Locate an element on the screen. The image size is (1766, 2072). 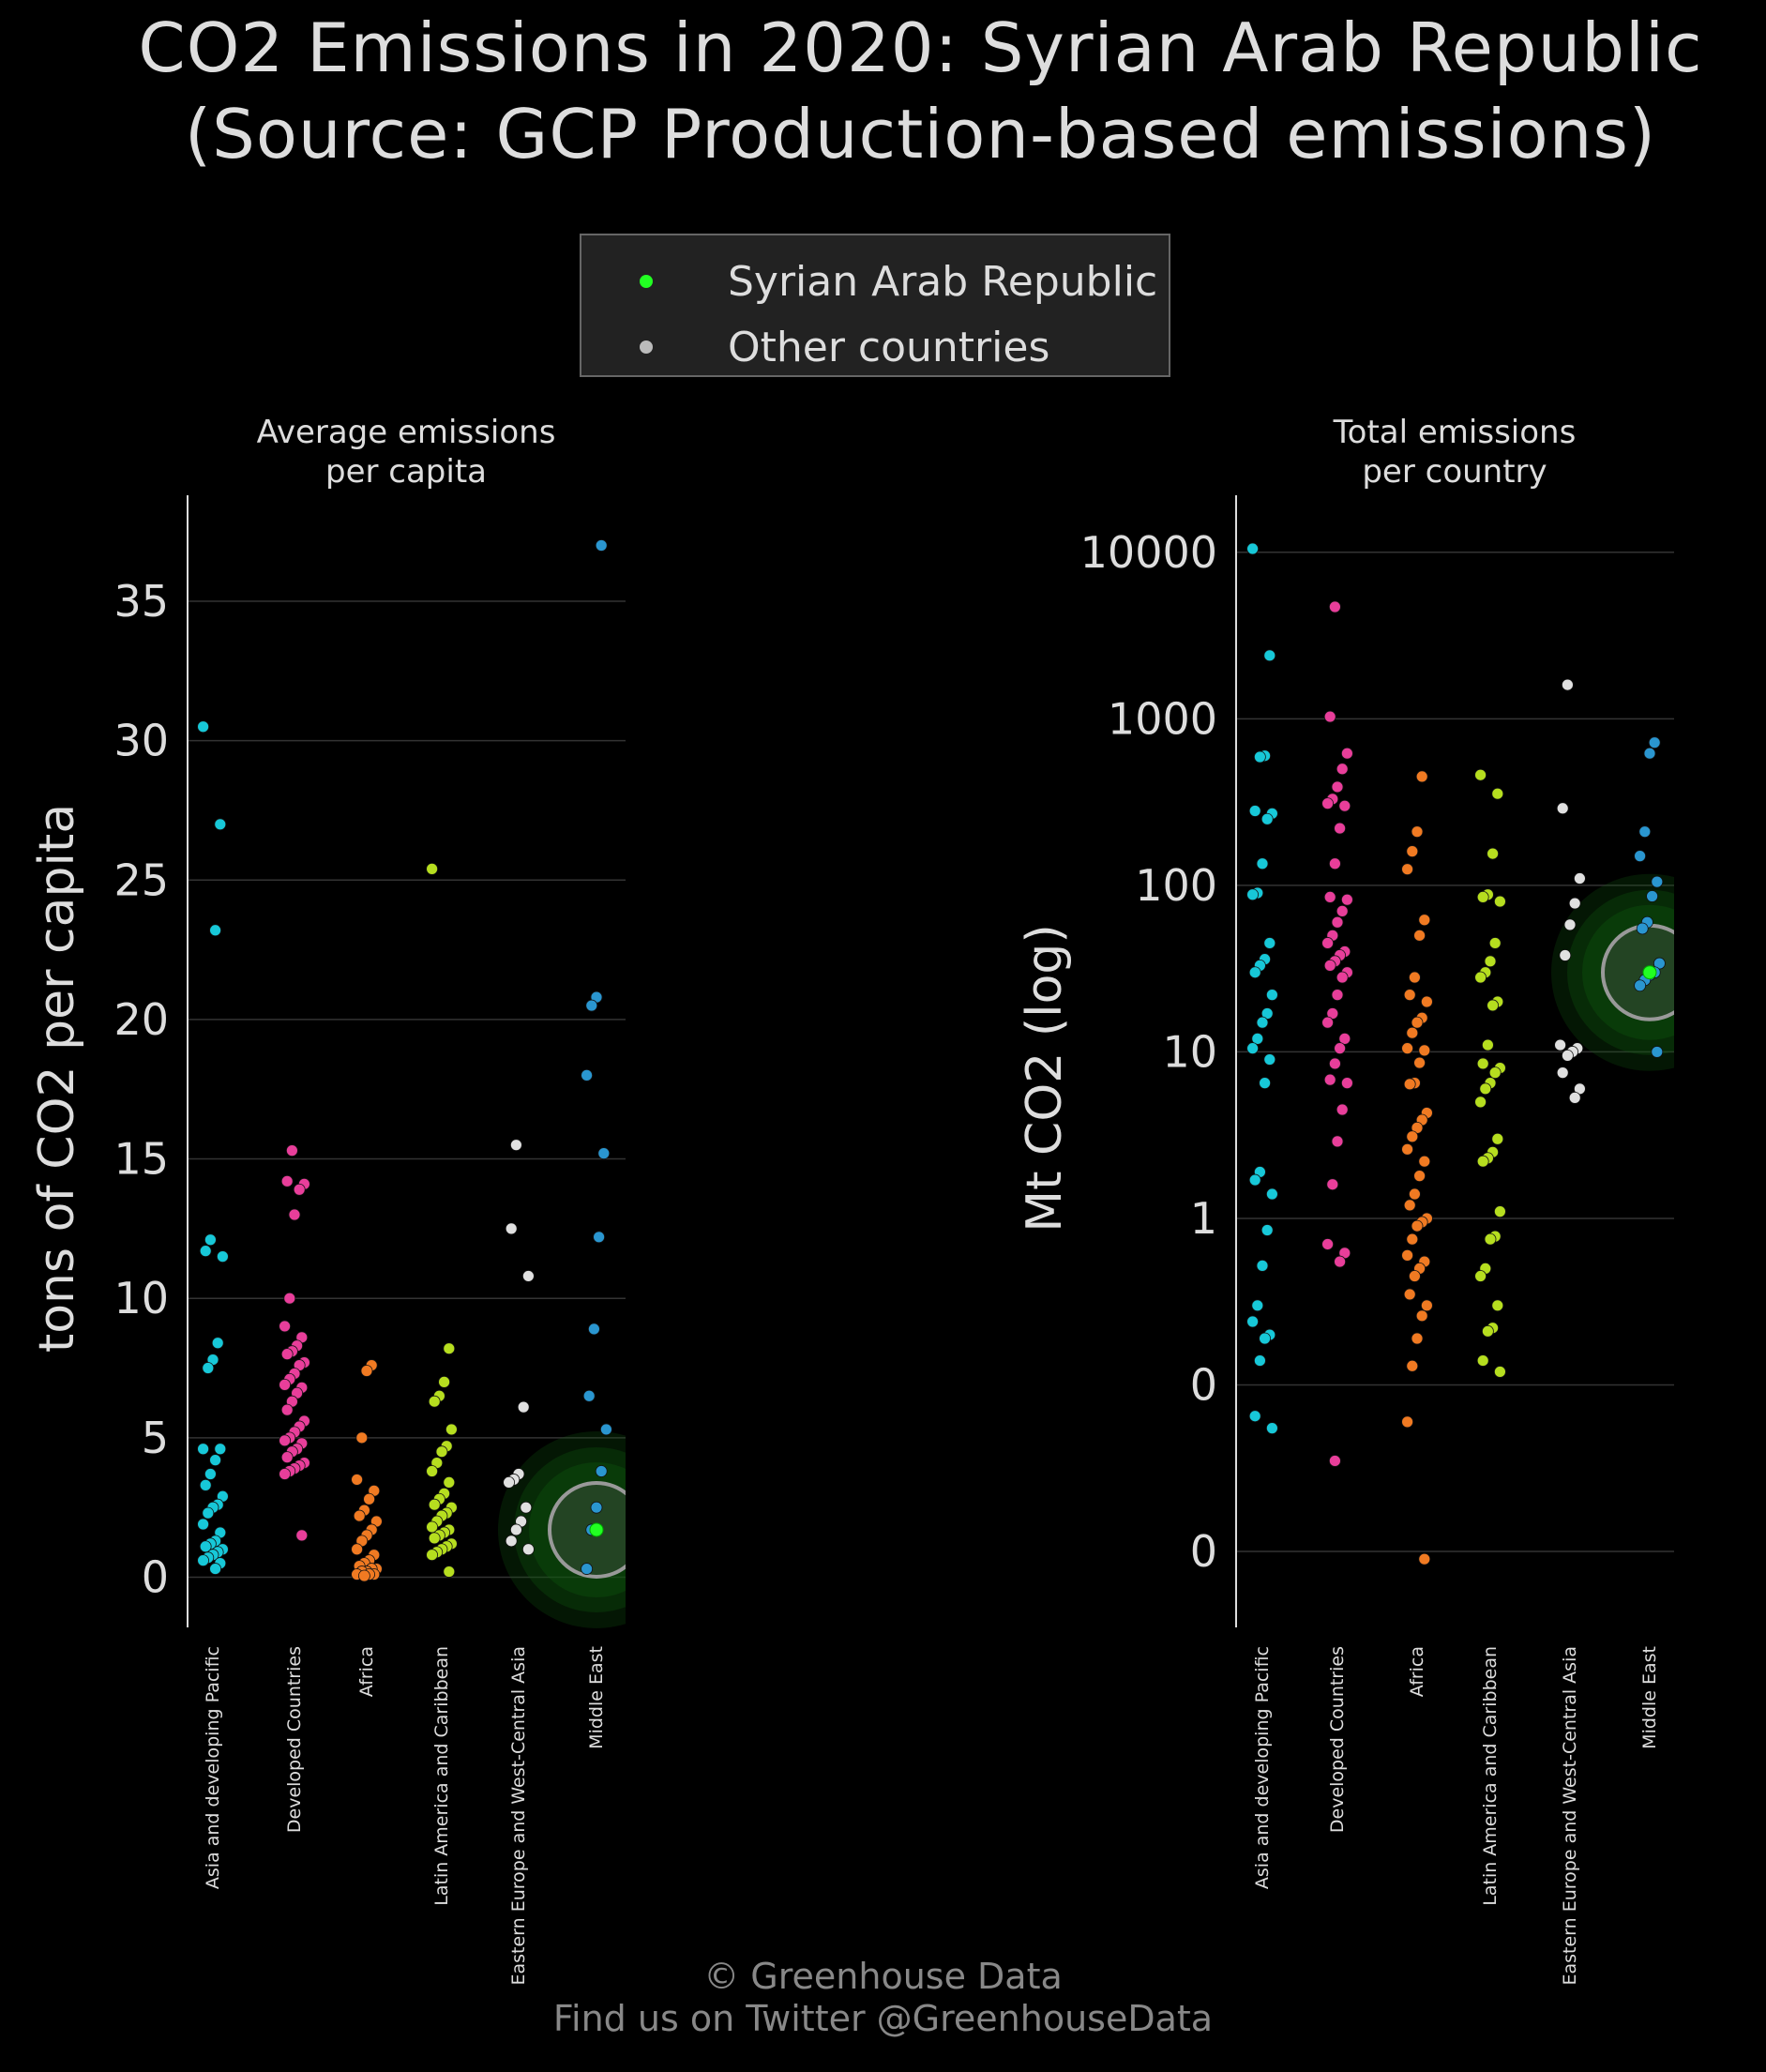
x-tick-label-africa: Africa is located at coordinates (1417, 1671).